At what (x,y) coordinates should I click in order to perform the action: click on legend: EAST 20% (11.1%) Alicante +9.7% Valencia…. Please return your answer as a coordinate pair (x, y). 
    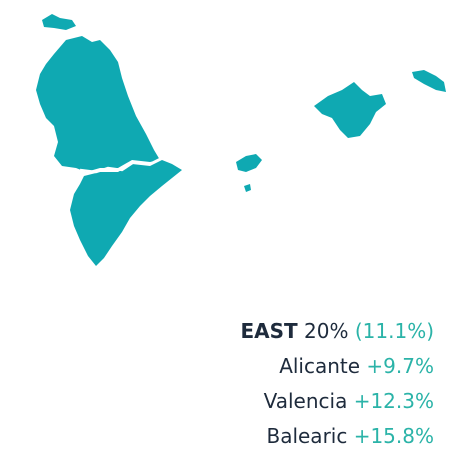
    Looking at the image, I should click on (338, 384).